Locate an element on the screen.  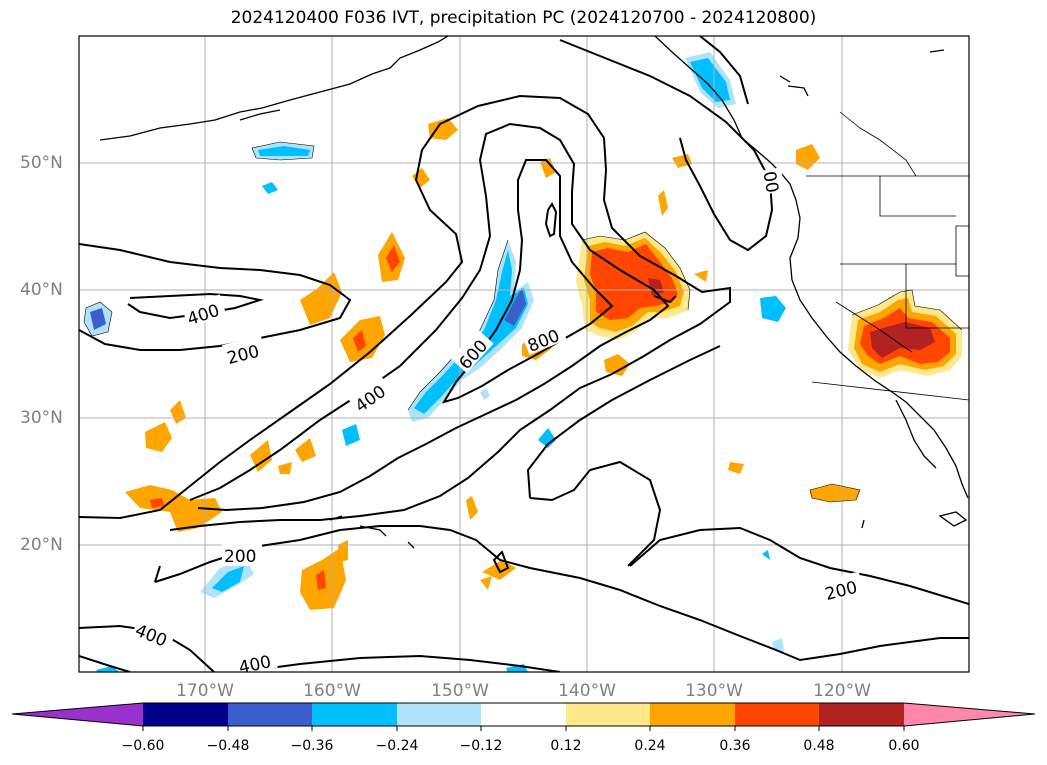
colorbar is located at coordinates (523, 716).